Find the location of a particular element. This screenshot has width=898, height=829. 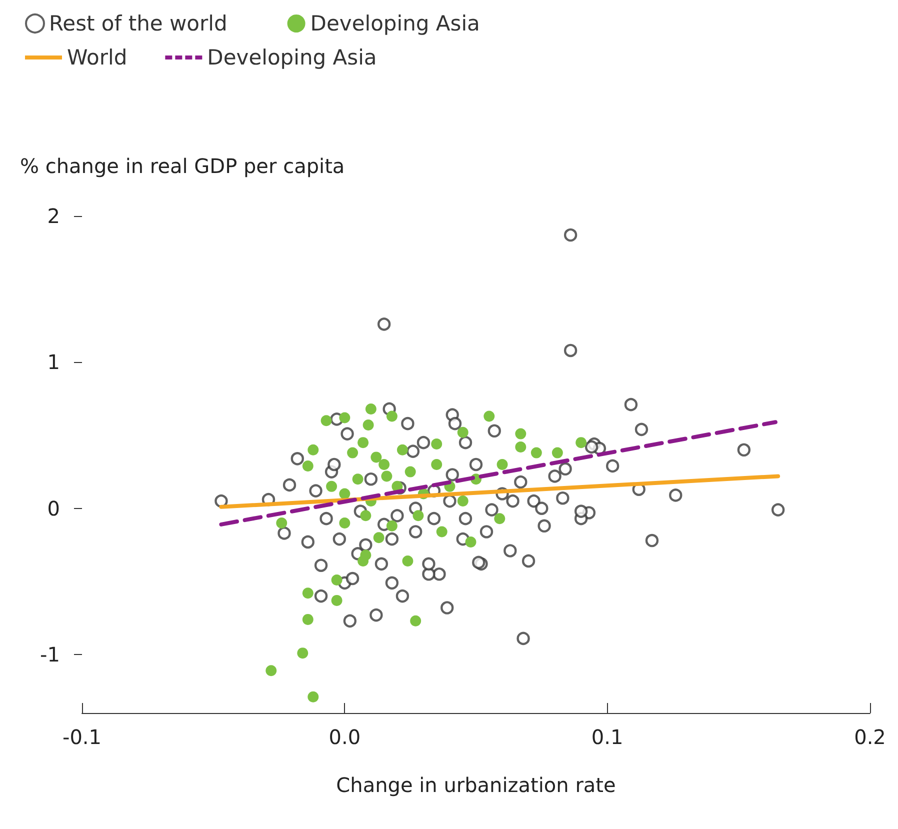

x-tick-label: 0.2 is located at coordinates (870, 737).